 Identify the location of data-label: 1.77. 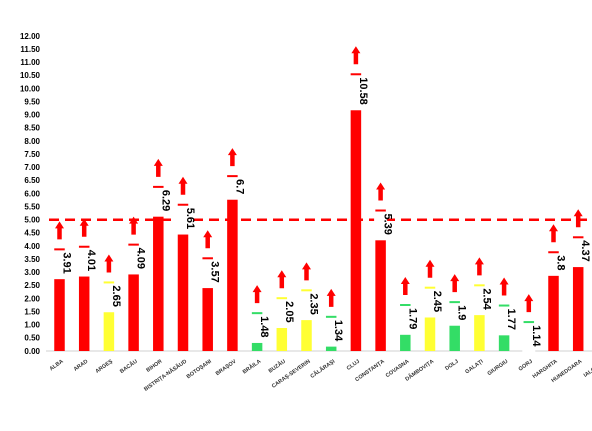
(511, 319).